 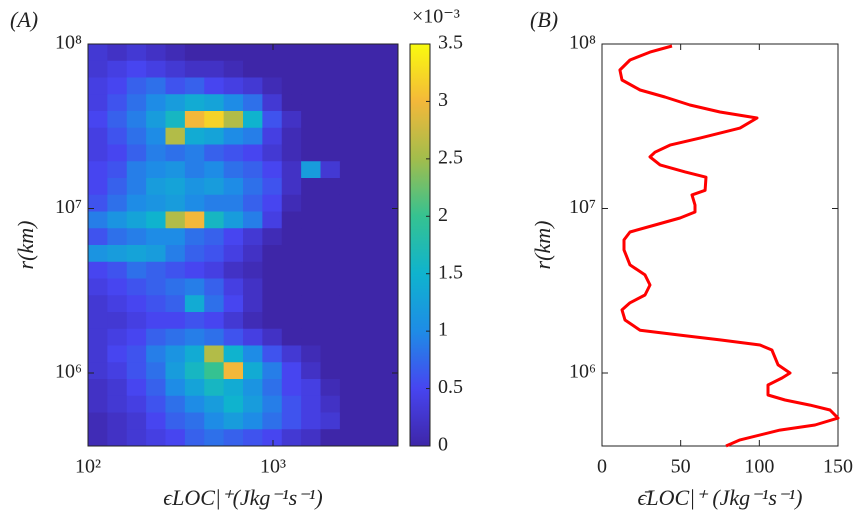 What do you see at coordinates (681, 467) in the screenshot?
I see `x-tick-label: 50` at bounding box center [681, 467].